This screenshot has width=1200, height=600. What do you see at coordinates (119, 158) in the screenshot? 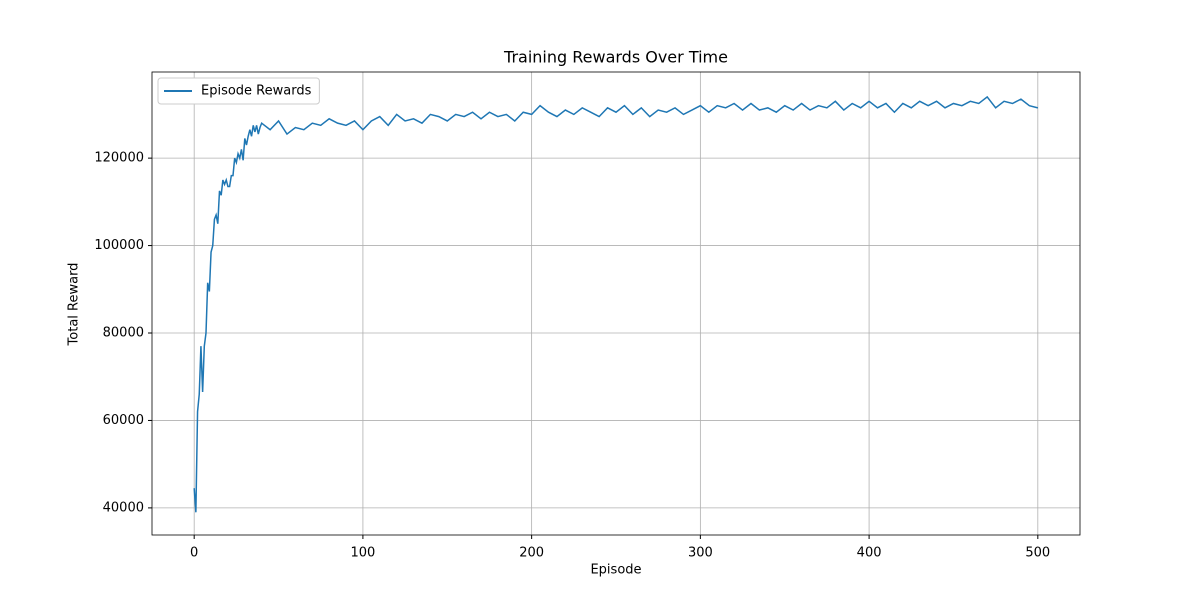
I see `y-tick-label: 120000` at bounding box center [119, 158].